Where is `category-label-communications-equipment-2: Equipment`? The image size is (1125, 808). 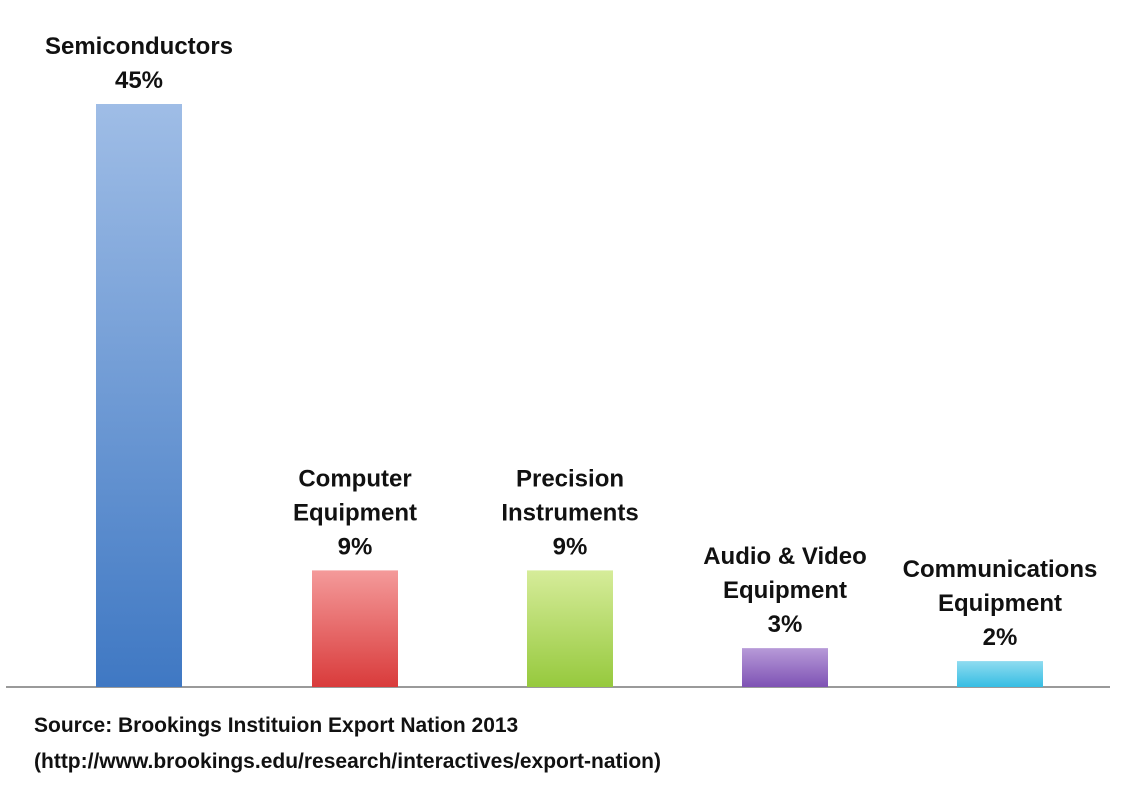 category-label-communications-equipment-2: Equipment is located at coordinates (1000, 603).